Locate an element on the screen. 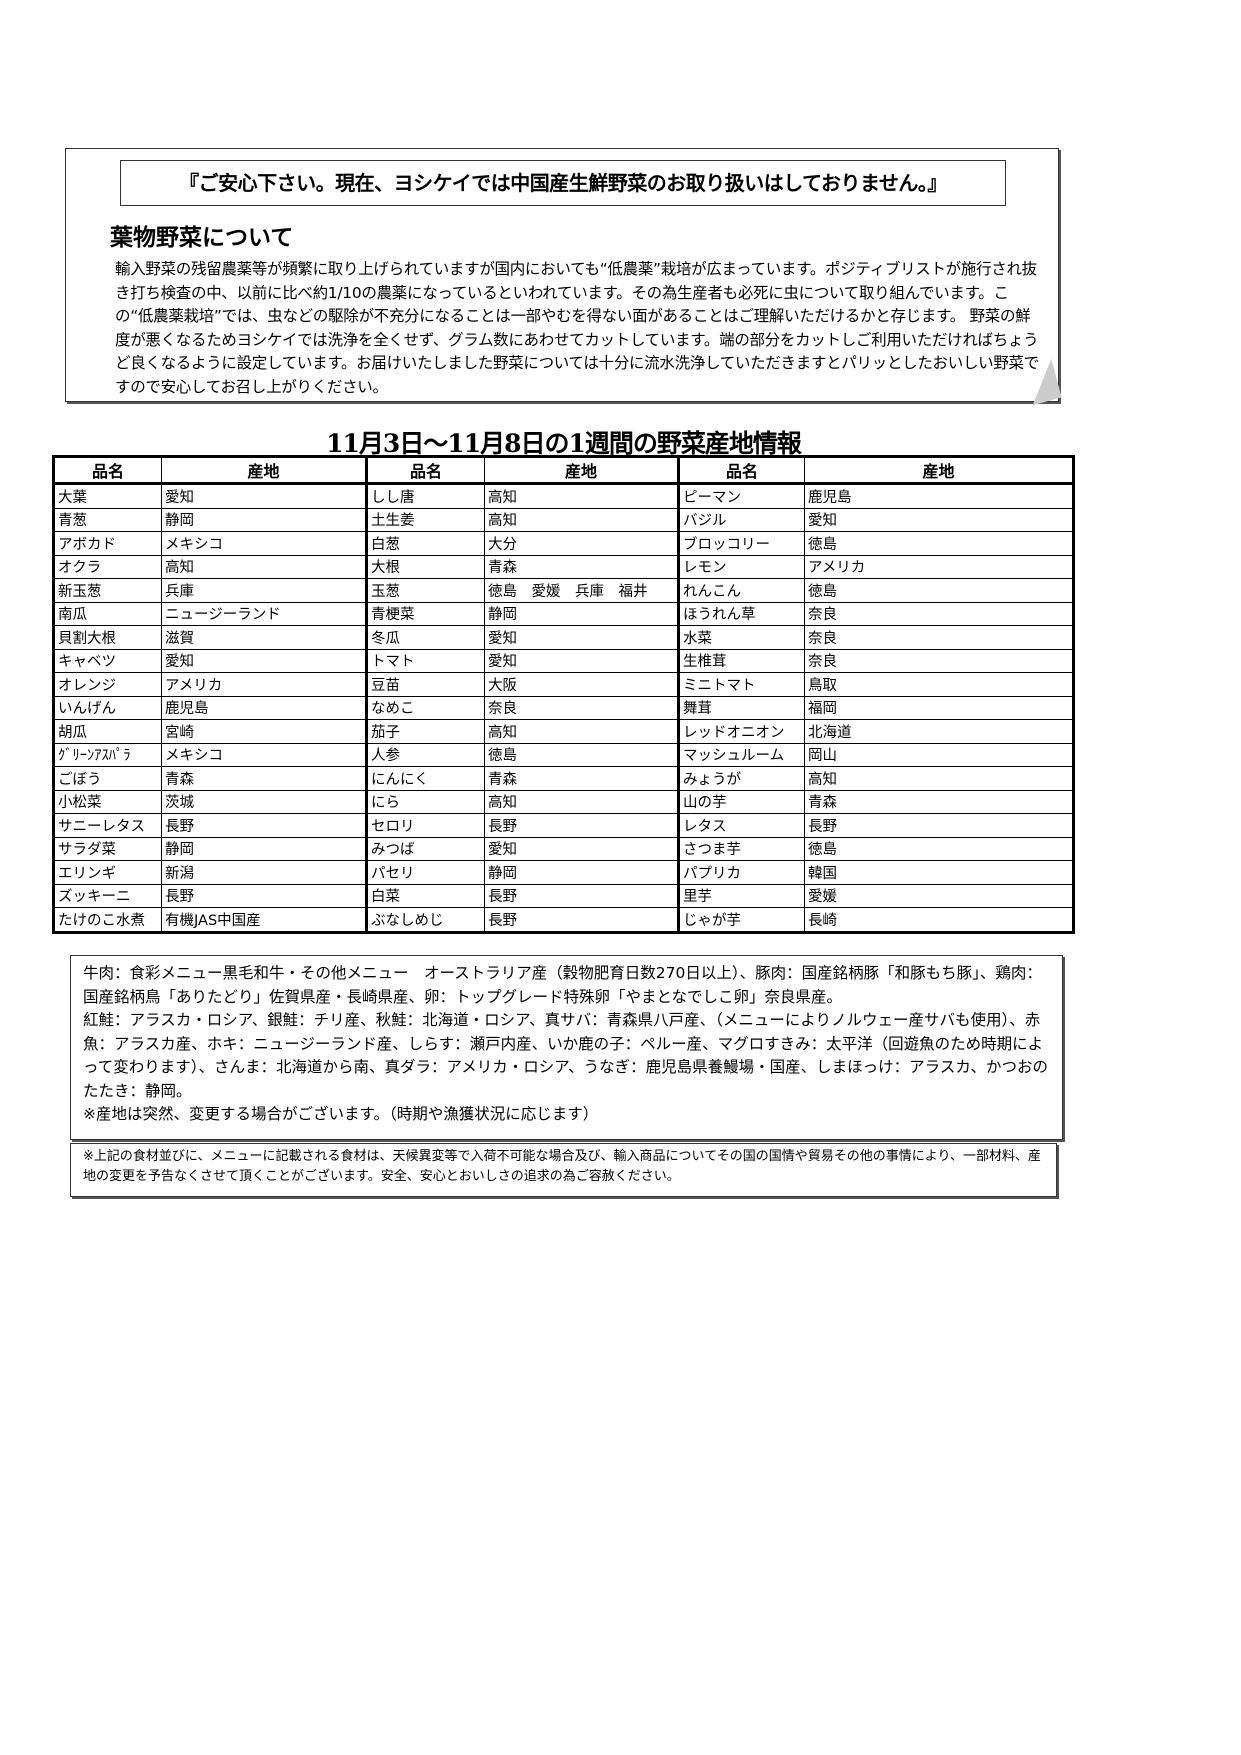 The image size is (1241, 1755). table-row: アボカド メキシコ 白葱 大分 ブロッコリー 徳島 is located at coordinates (563, 543).